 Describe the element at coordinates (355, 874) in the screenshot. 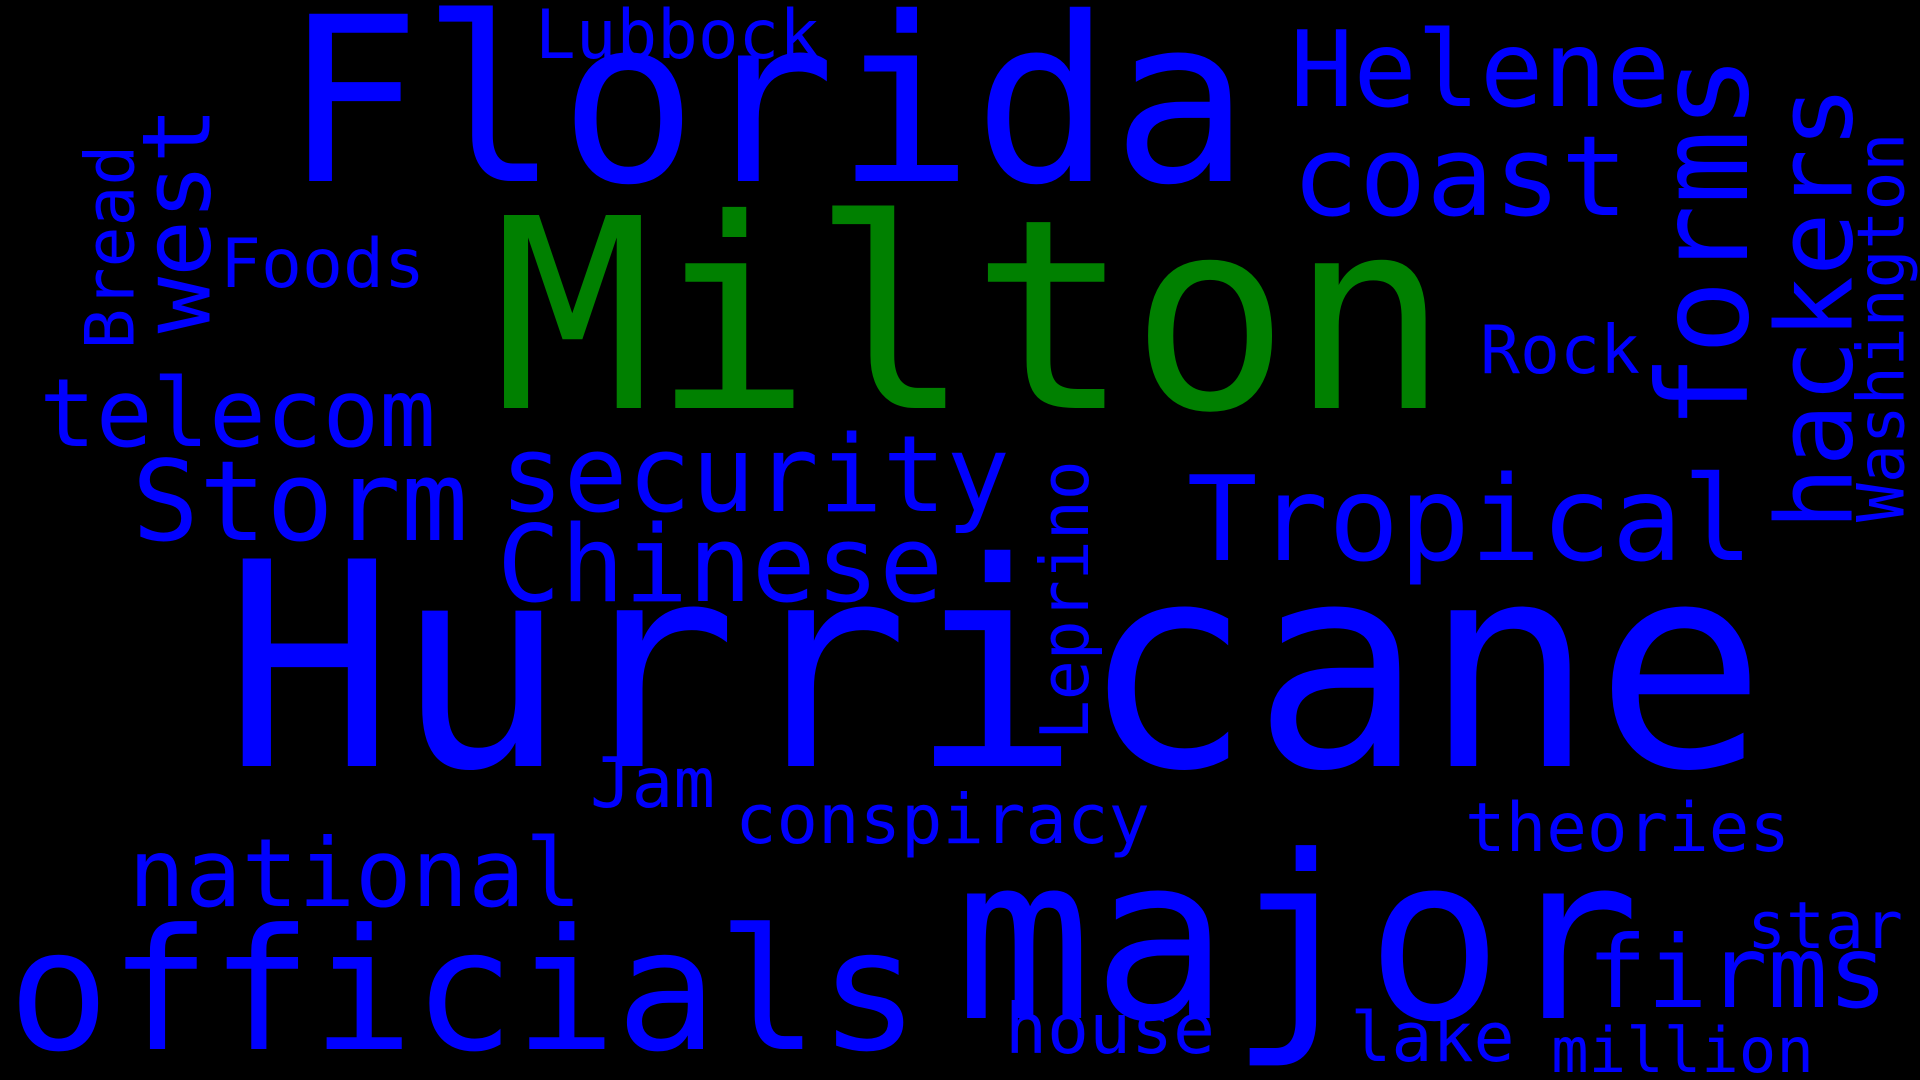

I see `word-national: national` at that location.